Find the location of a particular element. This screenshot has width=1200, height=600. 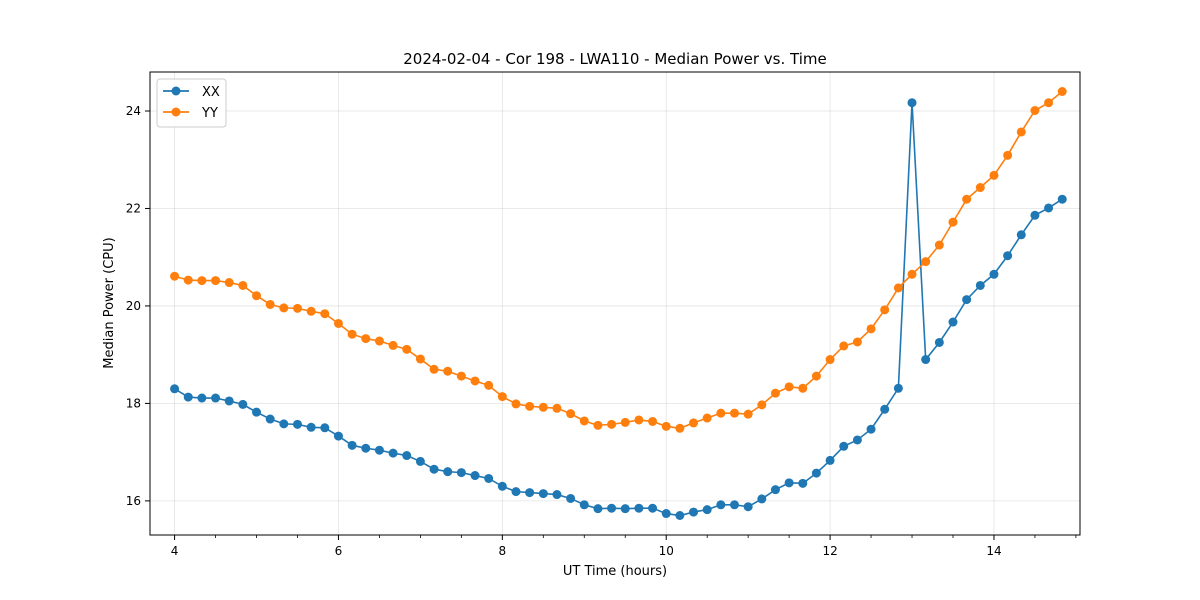

x-tick-label: 10 is located at coordinates (666, 551).